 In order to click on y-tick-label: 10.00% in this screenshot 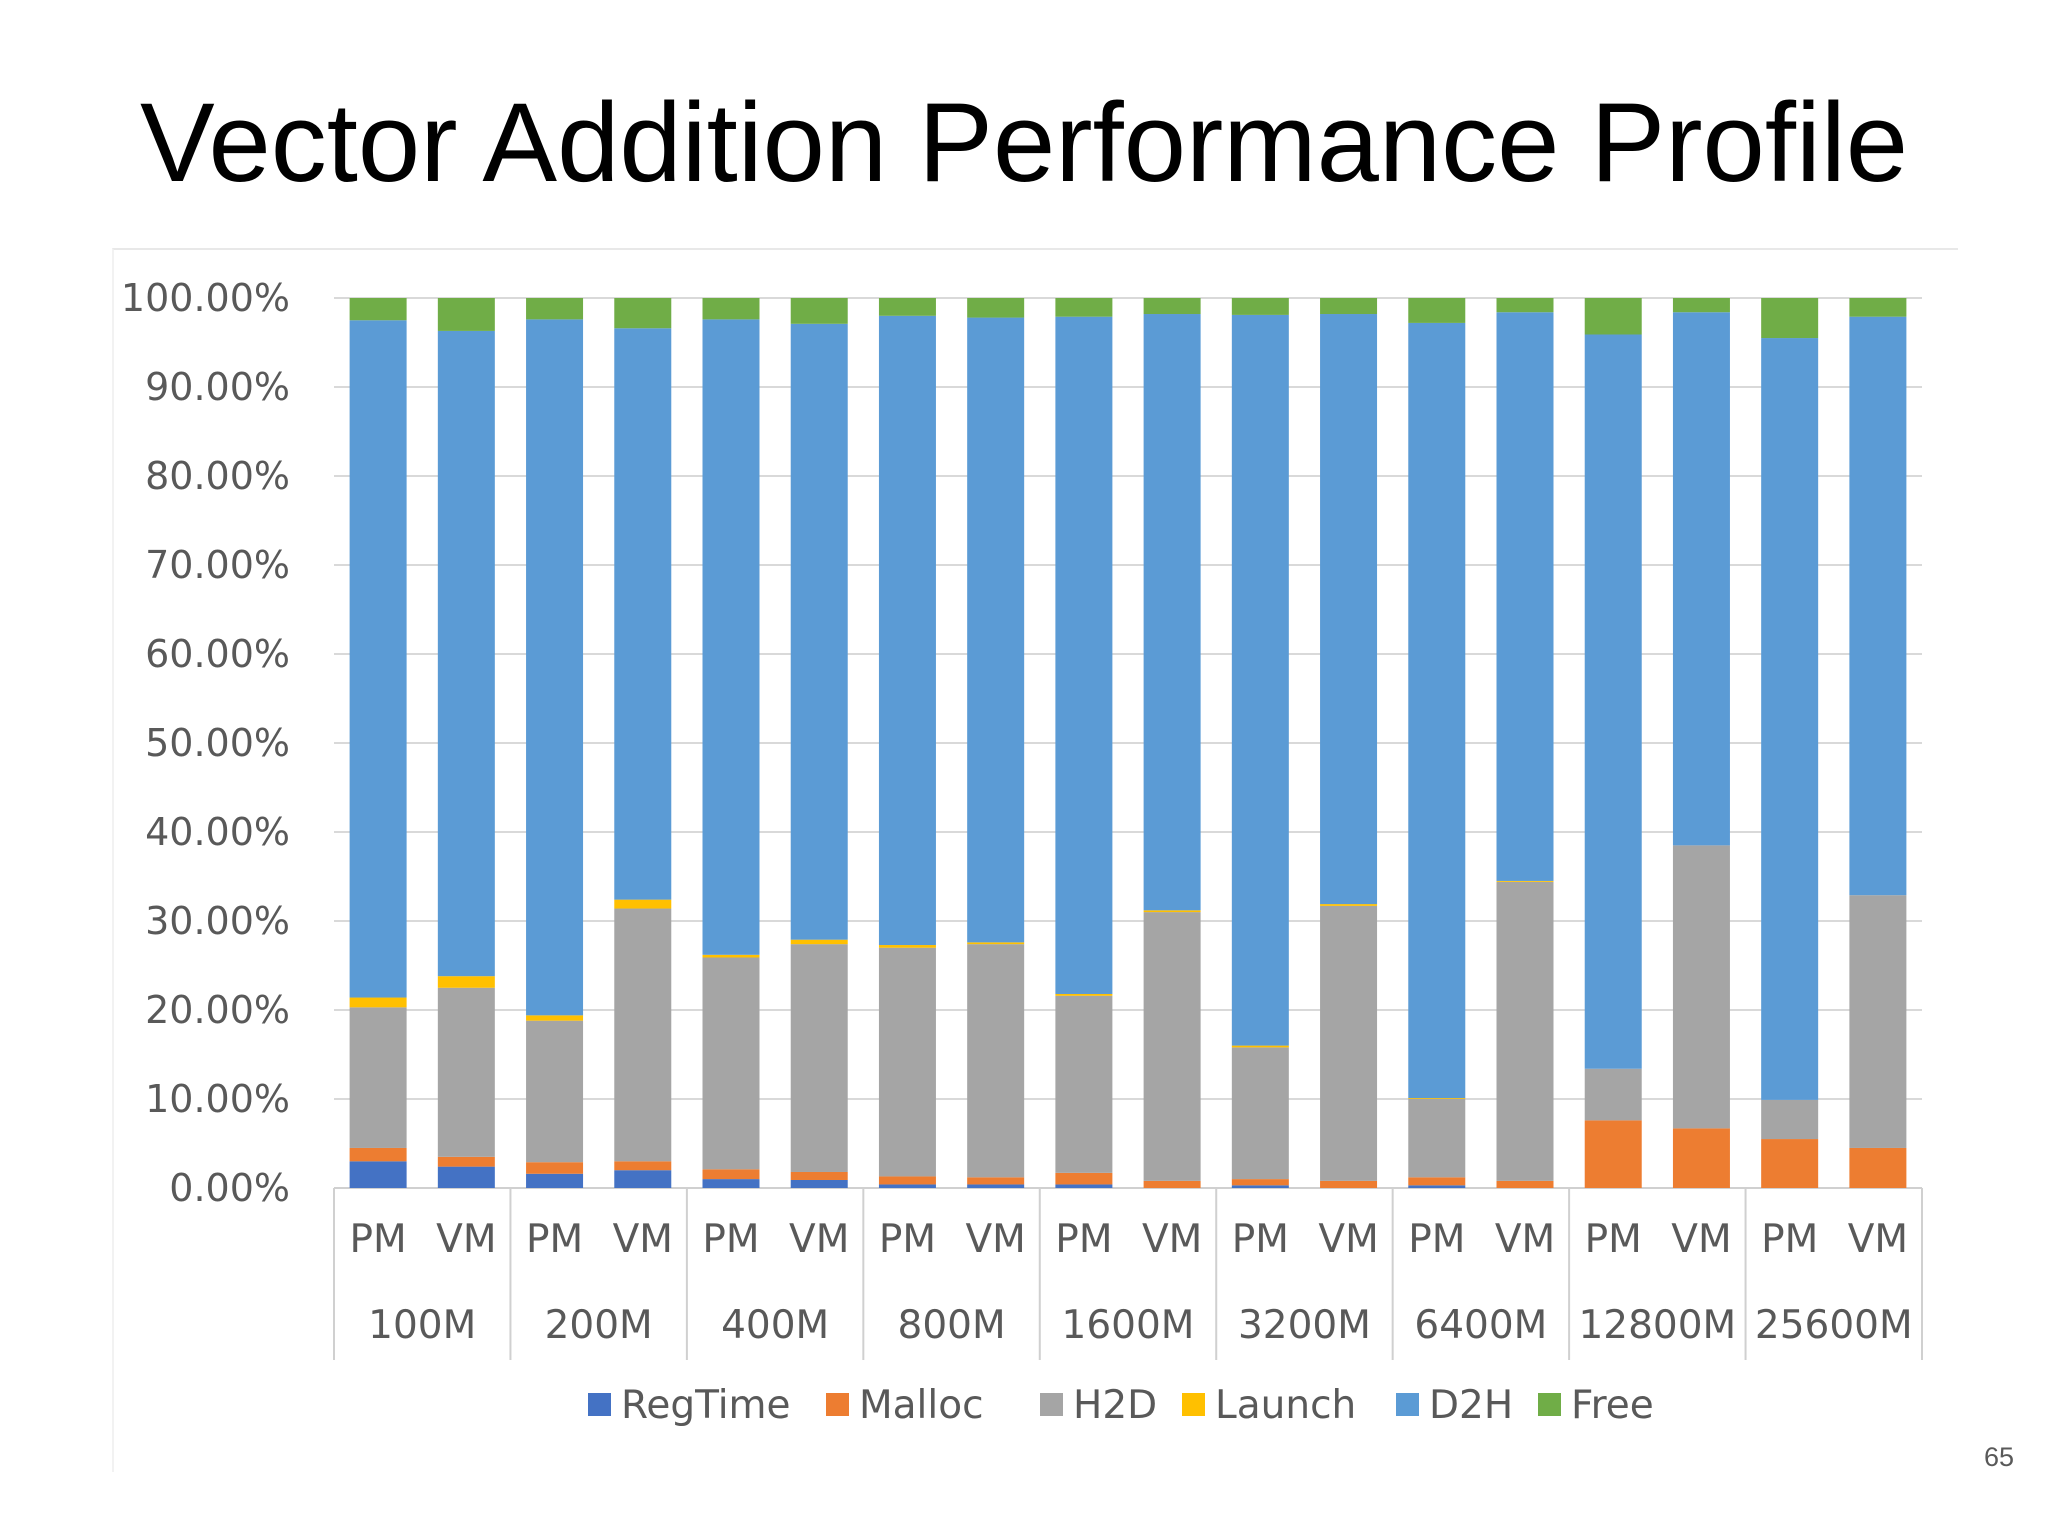, I will do `click(217, 1099)`.